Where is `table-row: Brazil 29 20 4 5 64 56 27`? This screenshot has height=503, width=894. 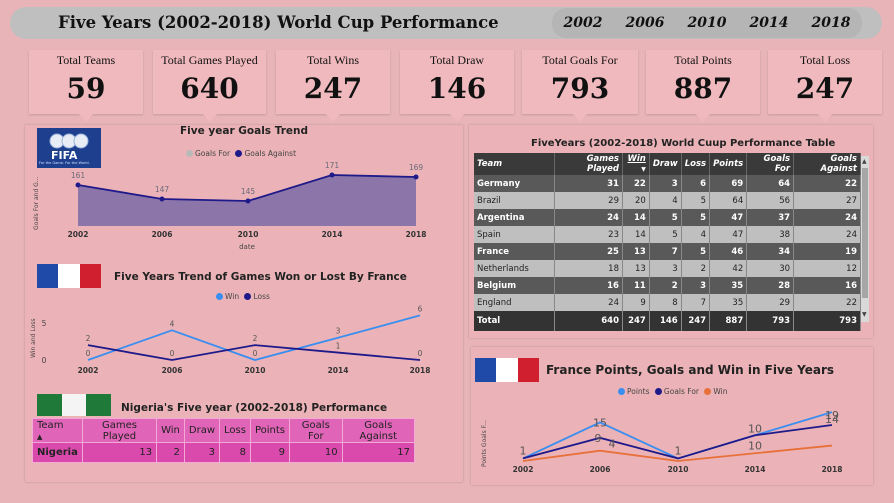 table-row: Brazil 29 20 4 5 64 56 27 is located at coordinates (667, 200).